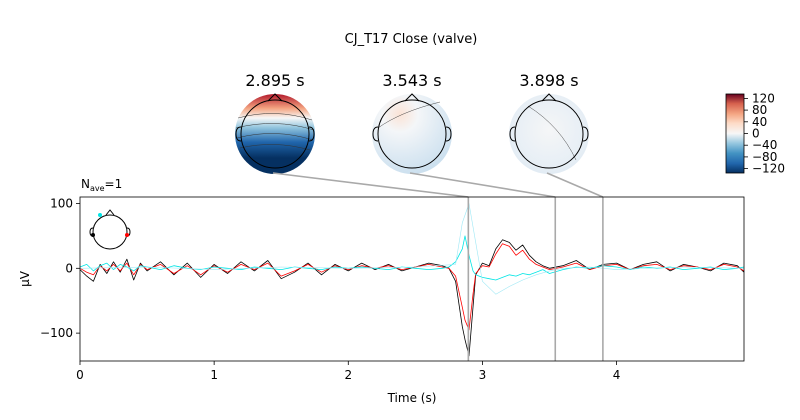 Image resolution: width=800 pixels, height=420 pixels. I want to click on sensor-inset-nose, so click(110, 212).